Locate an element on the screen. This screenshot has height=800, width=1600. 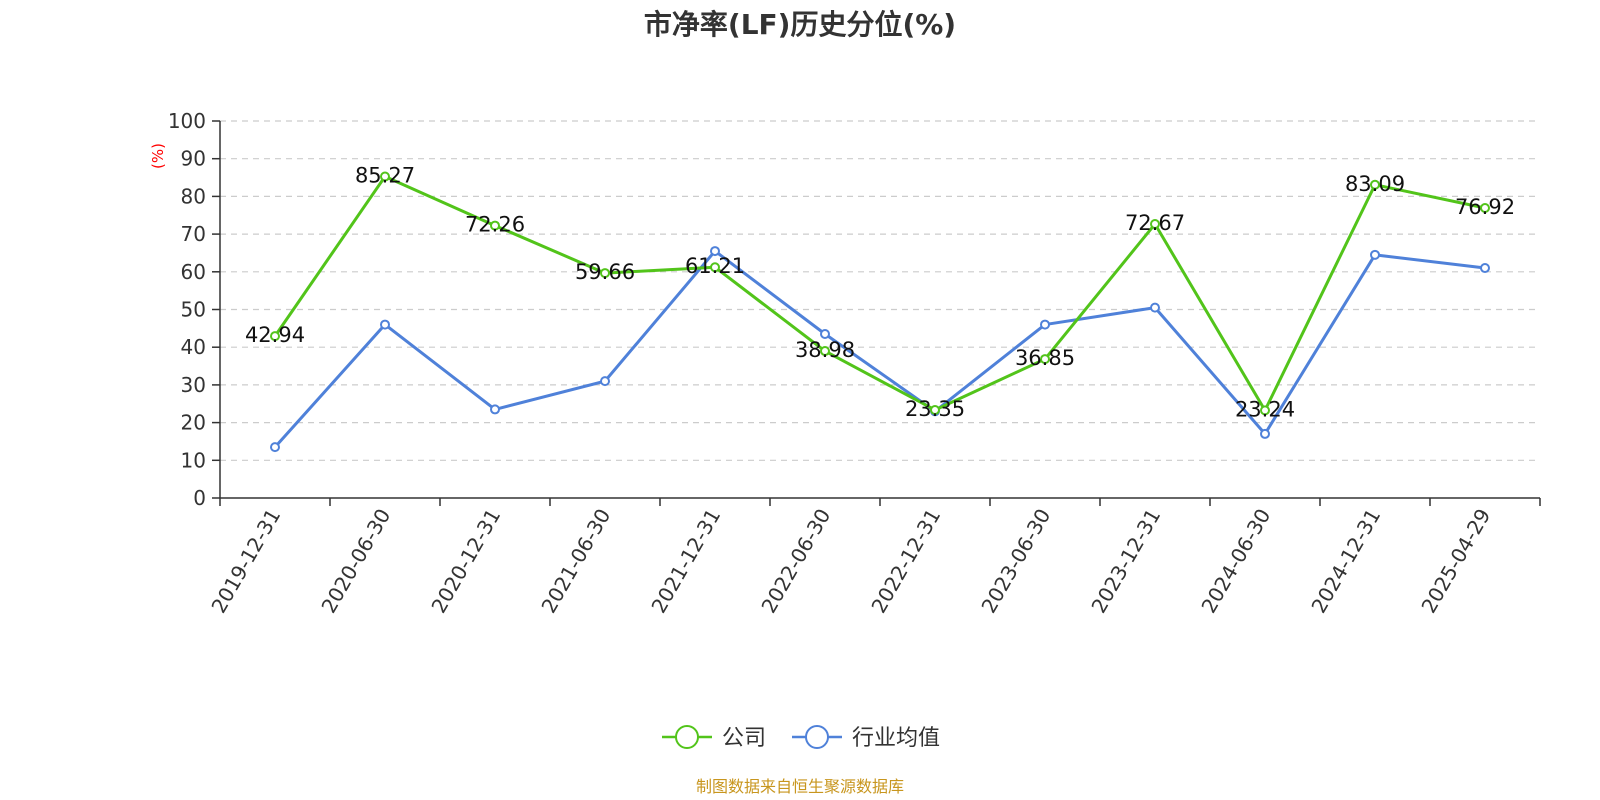
y-tick-label: 60 is located at coordinates (193, 272).